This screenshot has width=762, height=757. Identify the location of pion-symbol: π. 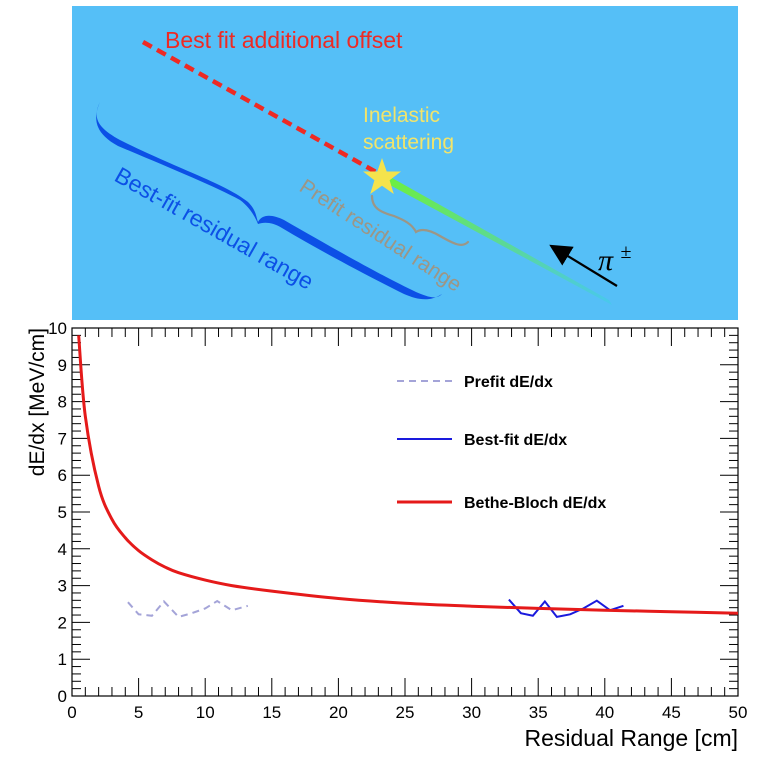
(606, 260).